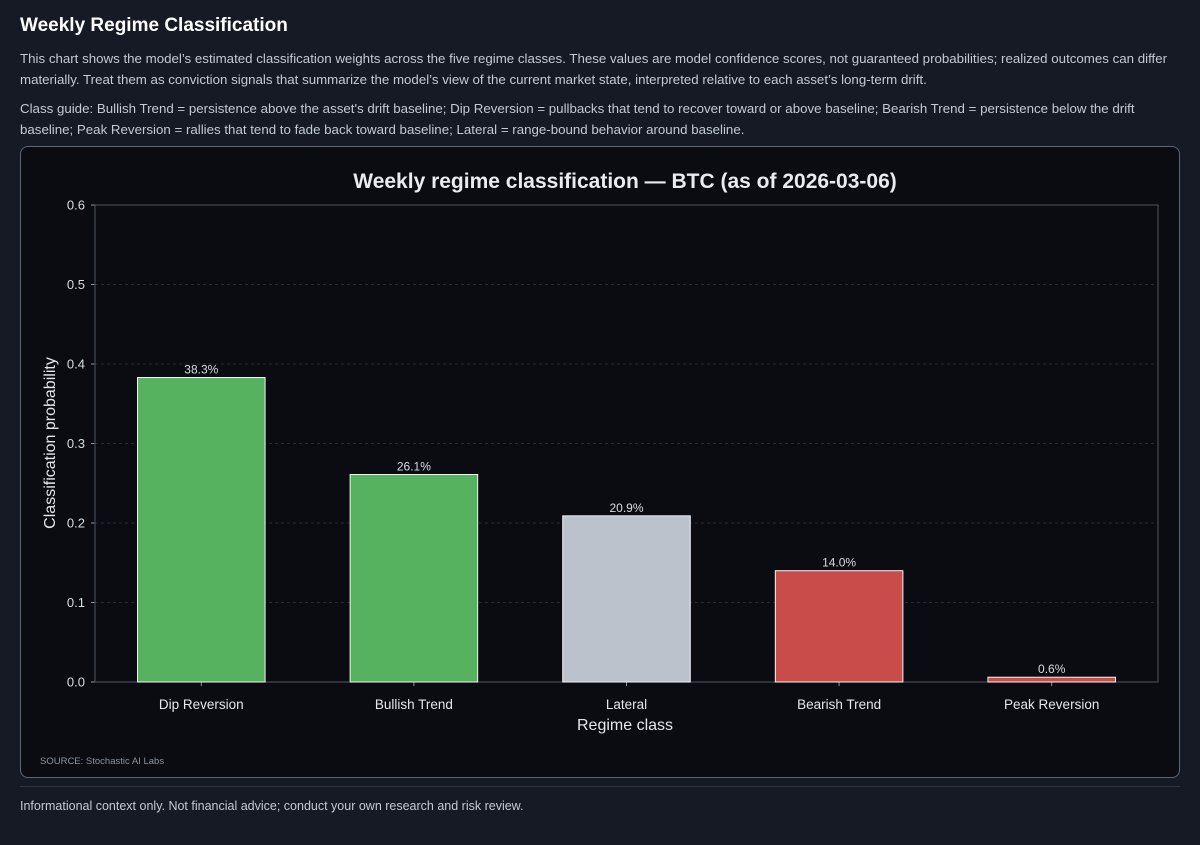 The width and height of the screenshot is (1200, 845). What do you see at coordinates (50, 443) in the screenshot?
I see `y-axis-label: Classification probability` at bounding box center [50, 443].